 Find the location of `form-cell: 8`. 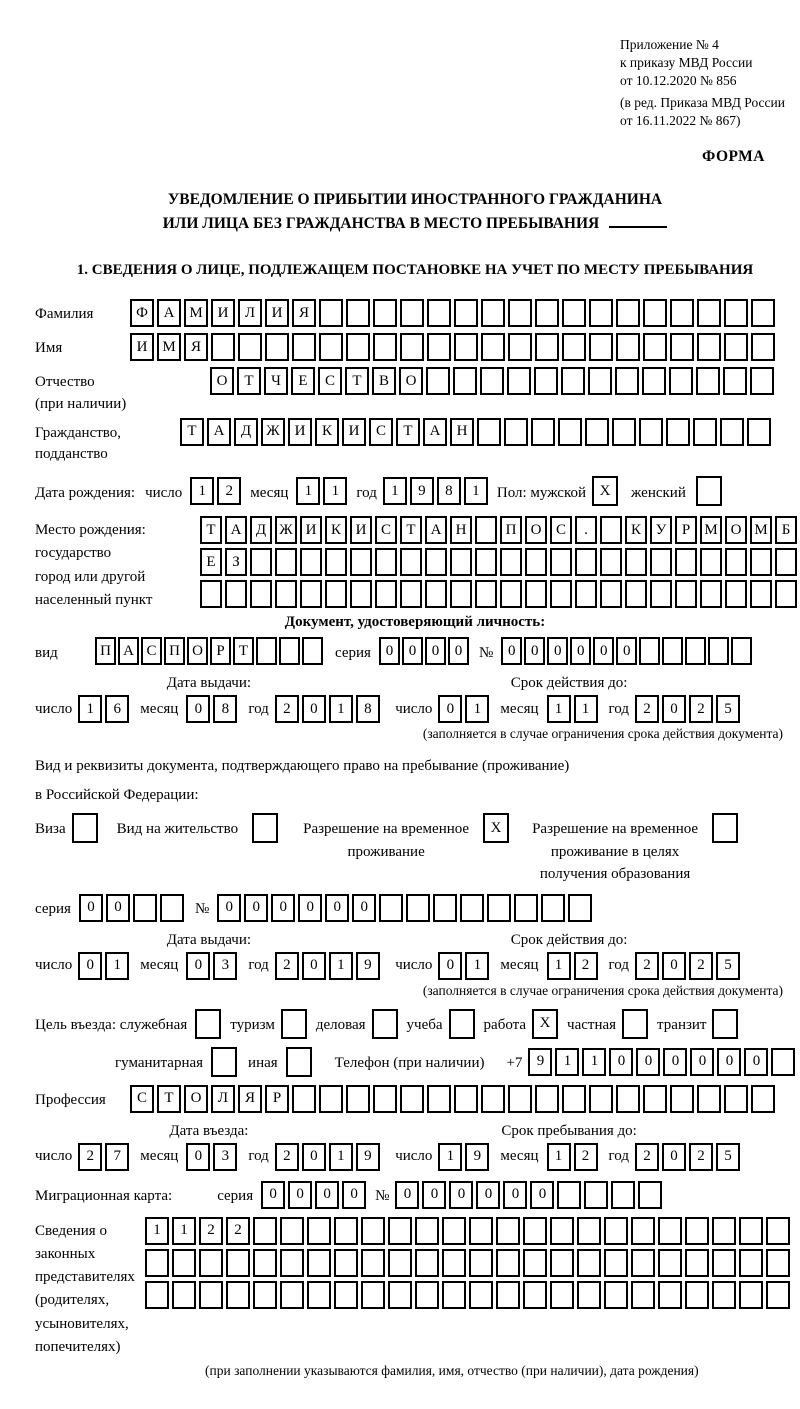

form-cell: 8 is located at coordinates (367, 709).